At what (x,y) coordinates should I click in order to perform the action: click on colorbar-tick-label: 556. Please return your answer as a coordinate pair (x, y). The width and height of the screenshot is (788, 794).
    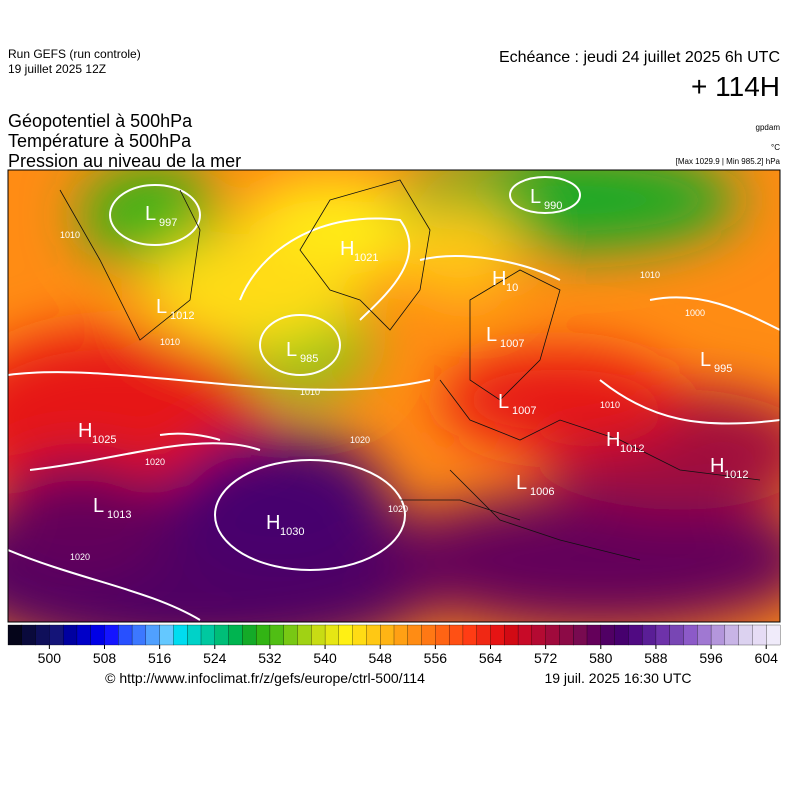
    Looking at the image, I should click on (436, 658).